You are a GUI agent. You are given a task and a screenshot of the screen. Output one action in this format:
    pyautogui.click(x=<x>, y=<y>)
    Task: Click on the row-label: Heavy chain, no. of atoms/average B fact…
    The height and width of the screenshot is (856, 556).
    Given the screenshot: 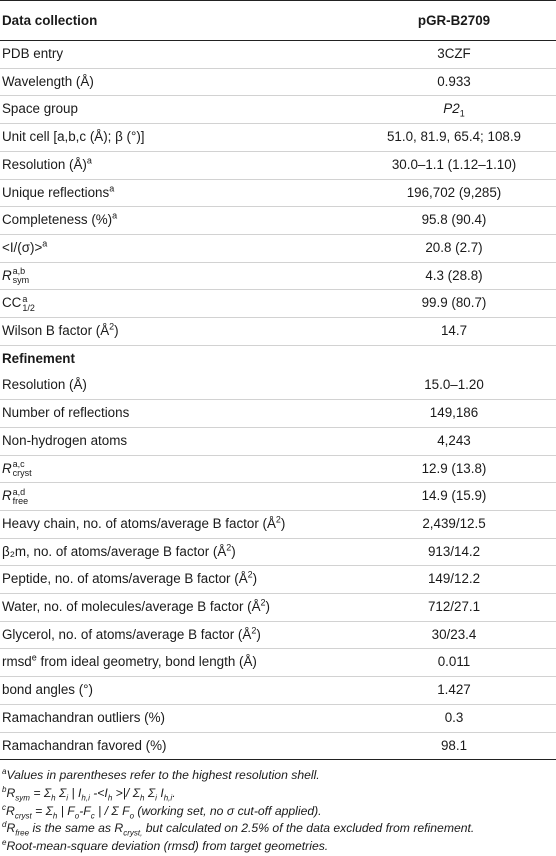 What is the action you would take?
    pyautogui.click(x=176, y=524)
    